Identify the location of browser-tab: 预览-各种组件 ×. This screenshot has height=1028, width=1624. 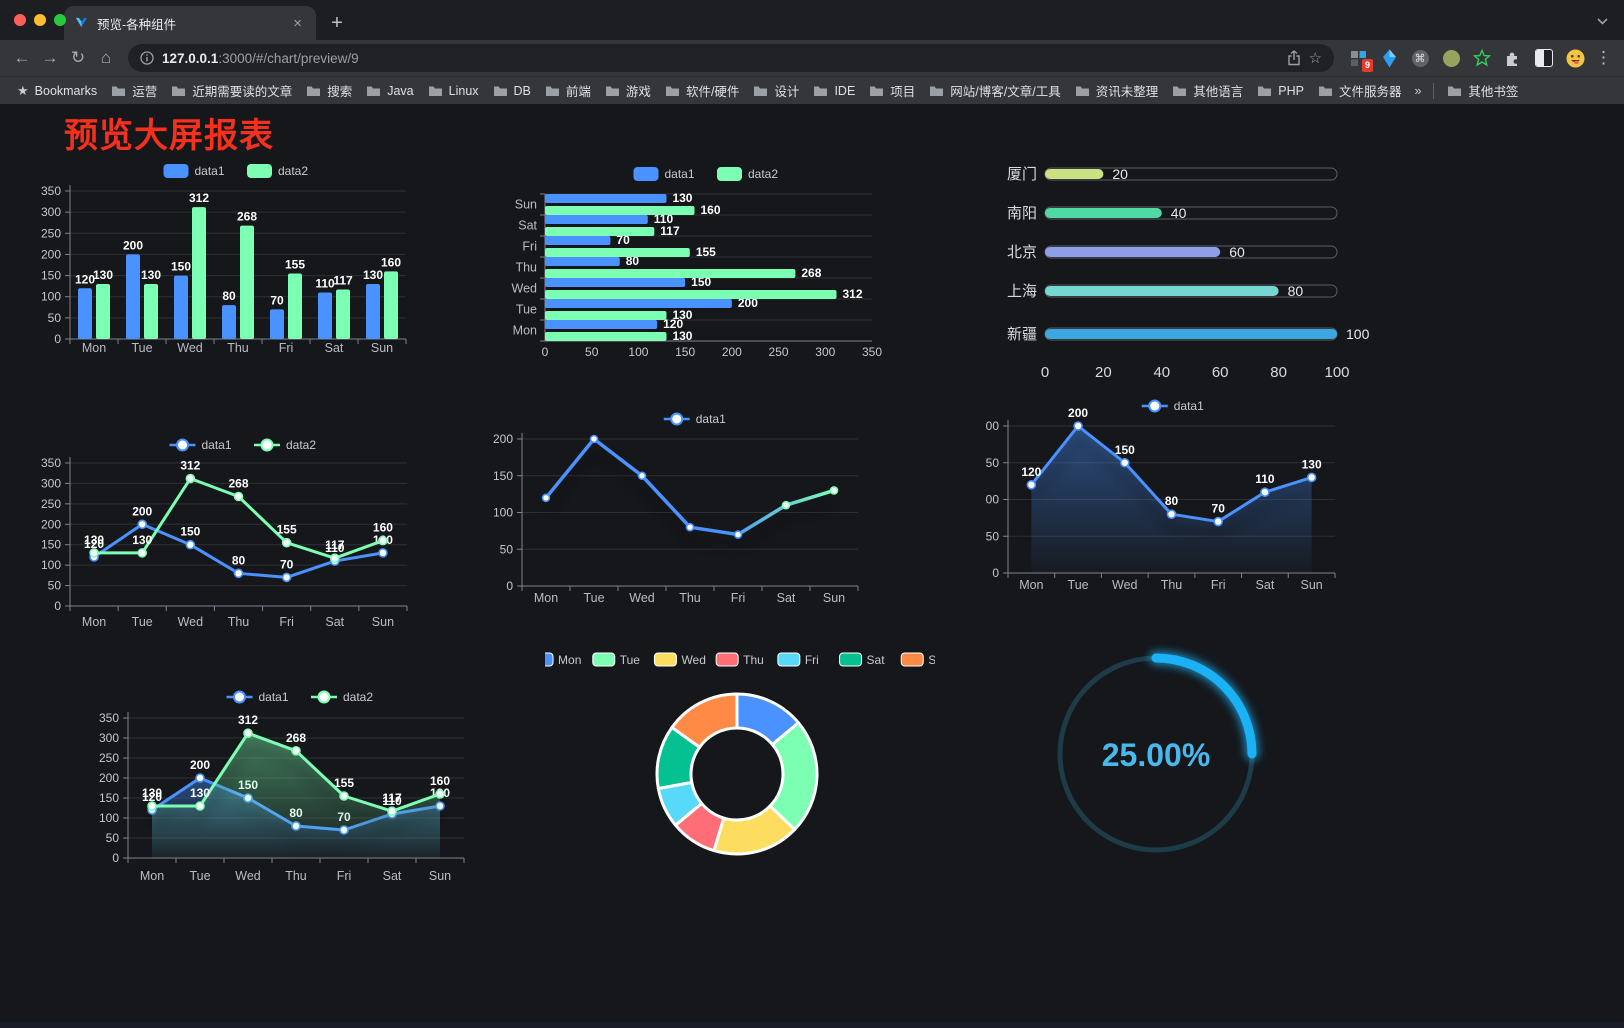
(190, 23).